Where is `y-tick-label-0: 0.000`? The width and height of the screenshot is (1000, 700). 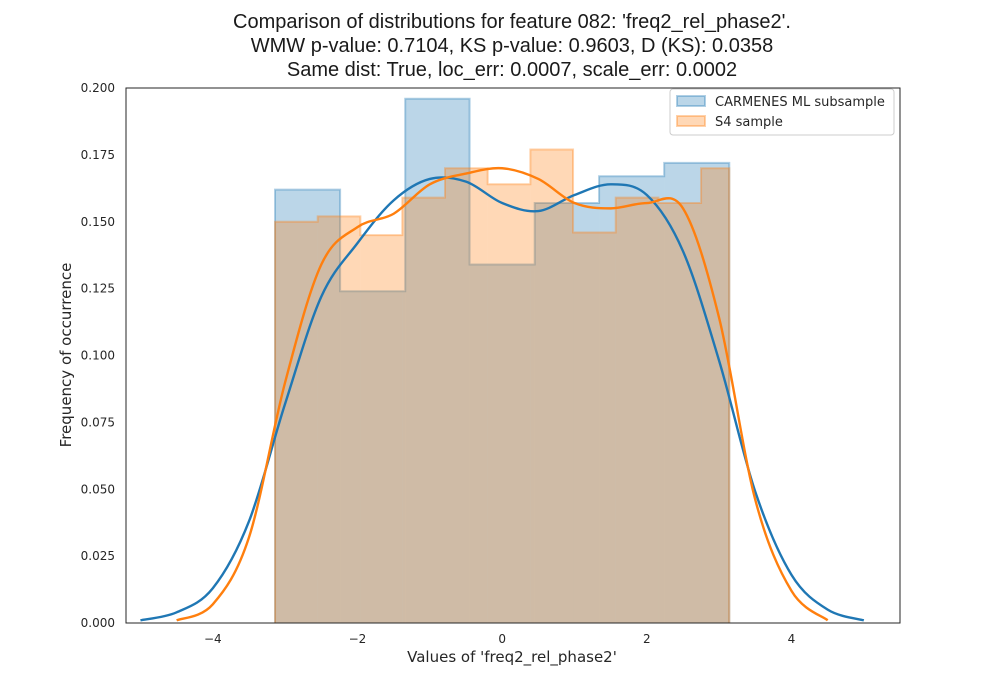 y-tick-label-0: 0.000 is located at coordinates (98, 623).